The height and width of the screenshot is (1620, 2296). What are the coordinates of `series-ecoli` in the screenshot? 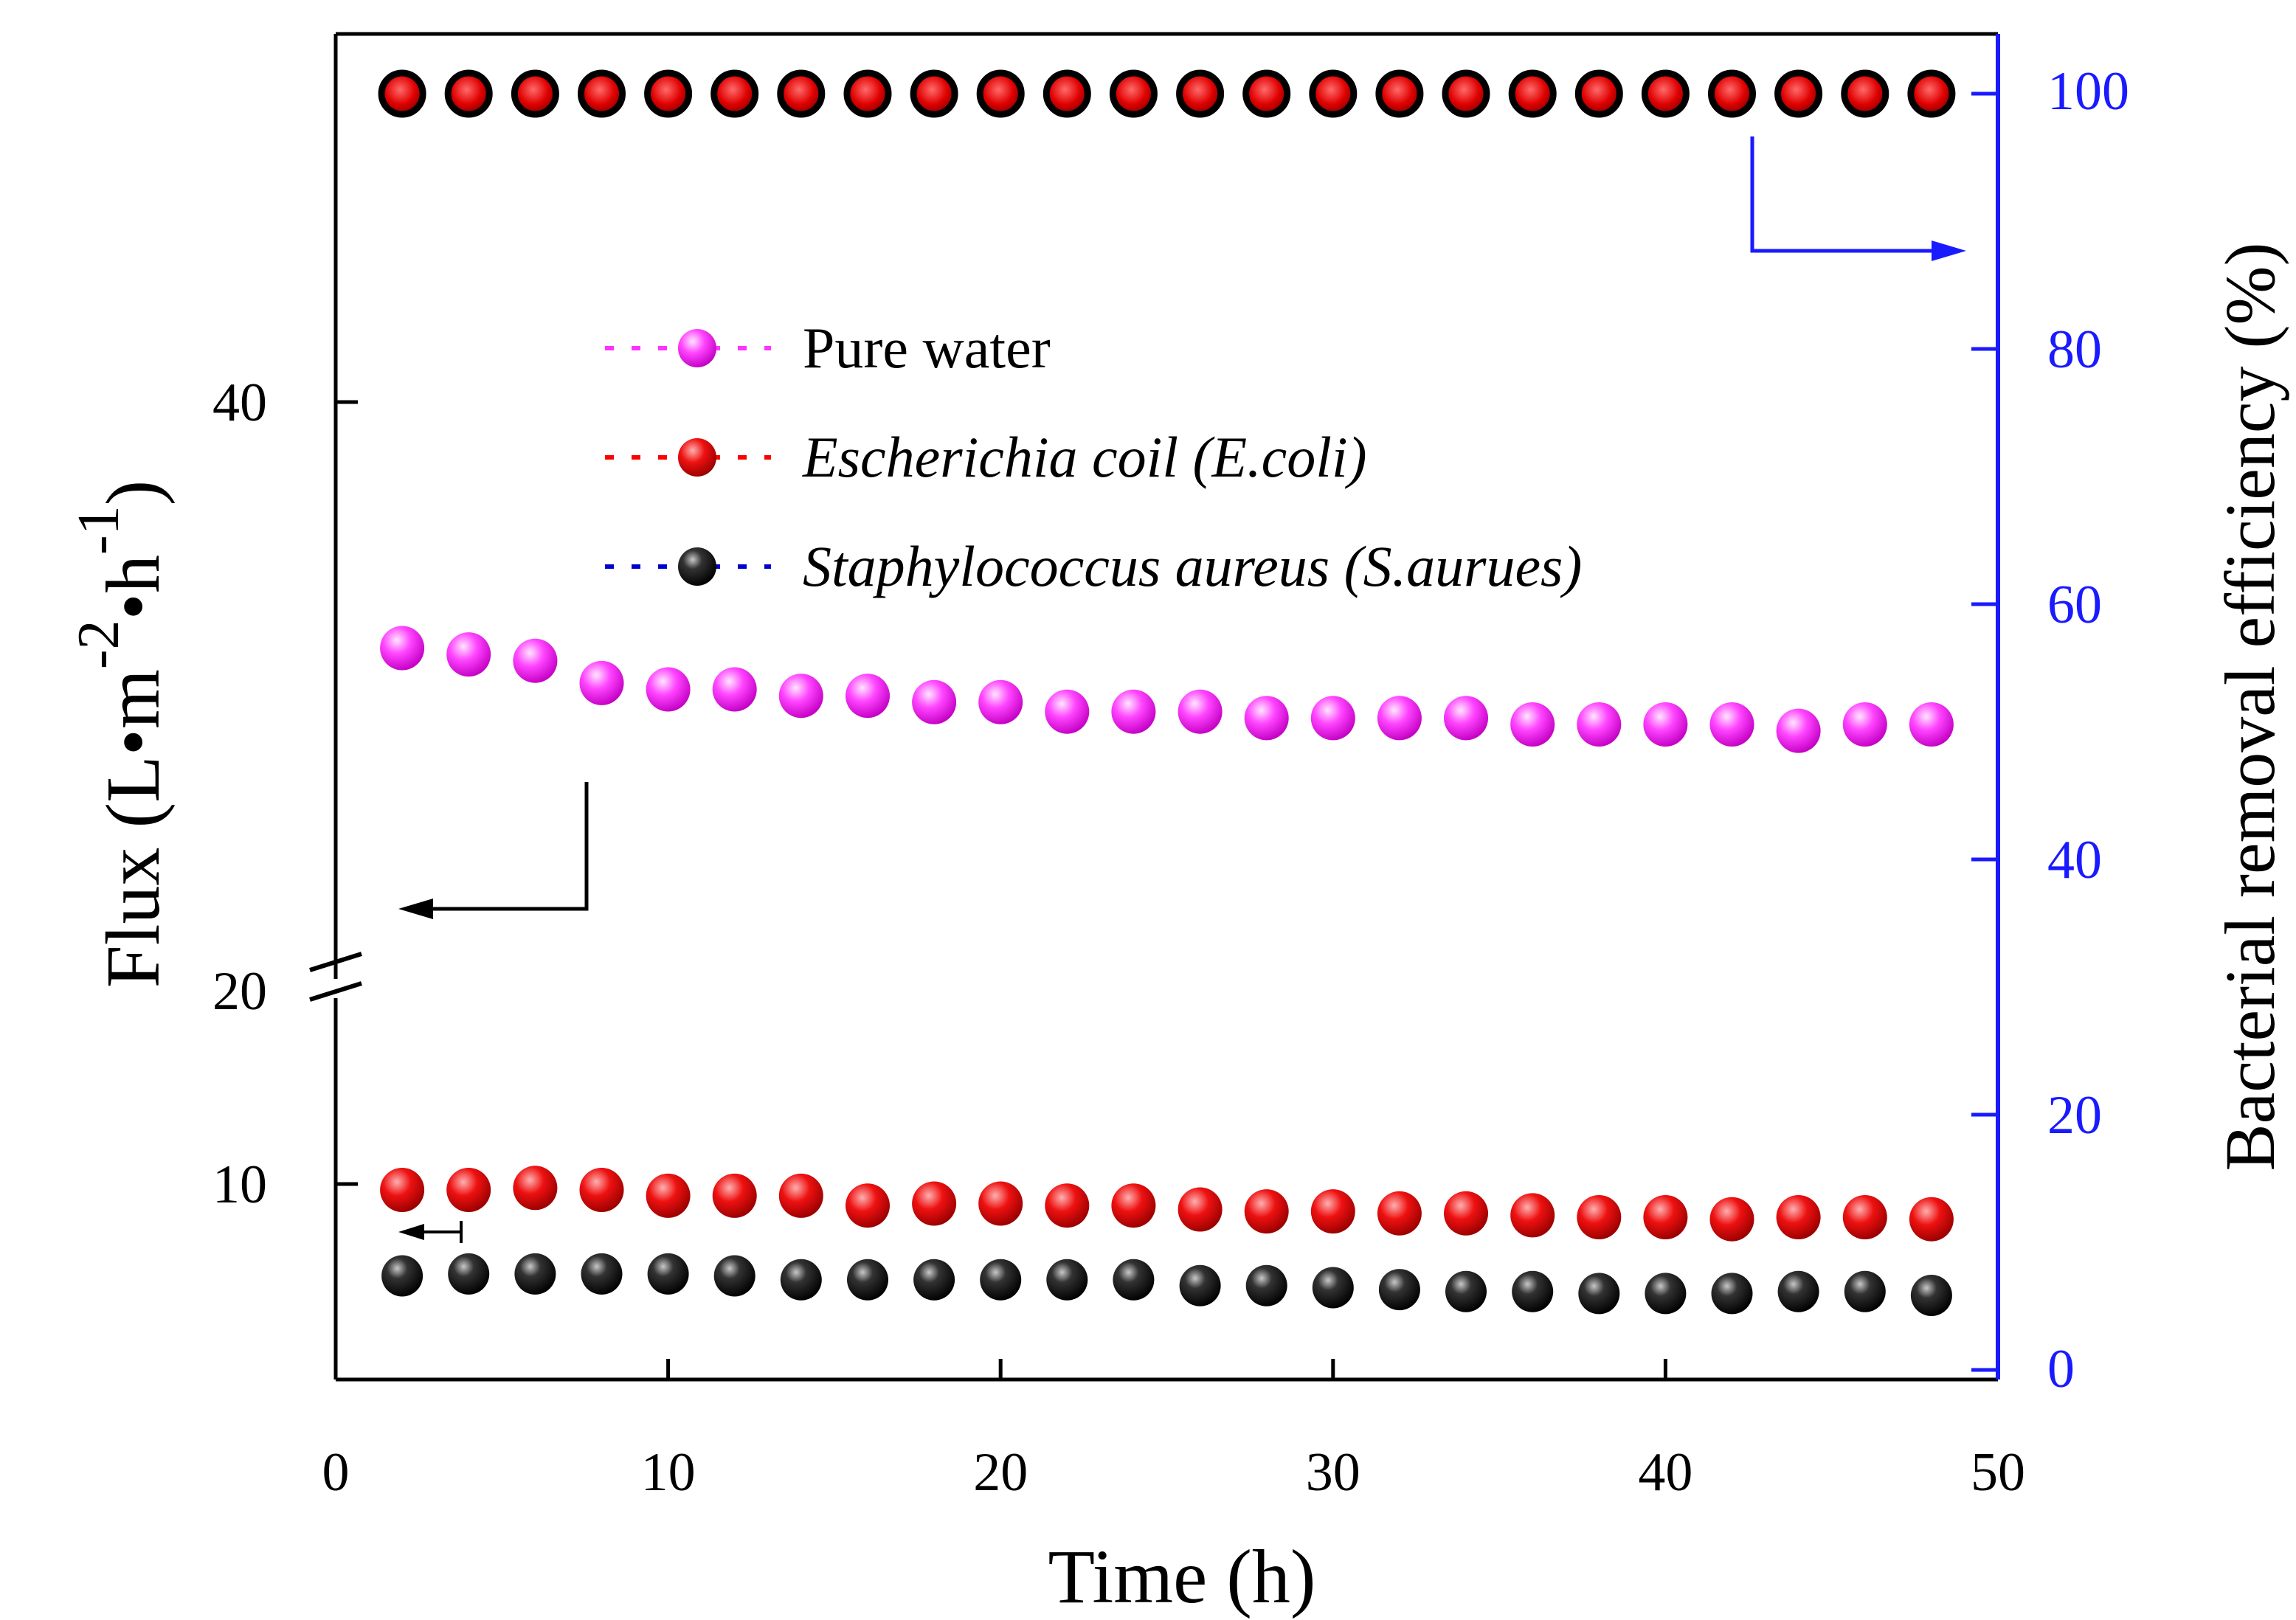 It's located at (1167, 1204).